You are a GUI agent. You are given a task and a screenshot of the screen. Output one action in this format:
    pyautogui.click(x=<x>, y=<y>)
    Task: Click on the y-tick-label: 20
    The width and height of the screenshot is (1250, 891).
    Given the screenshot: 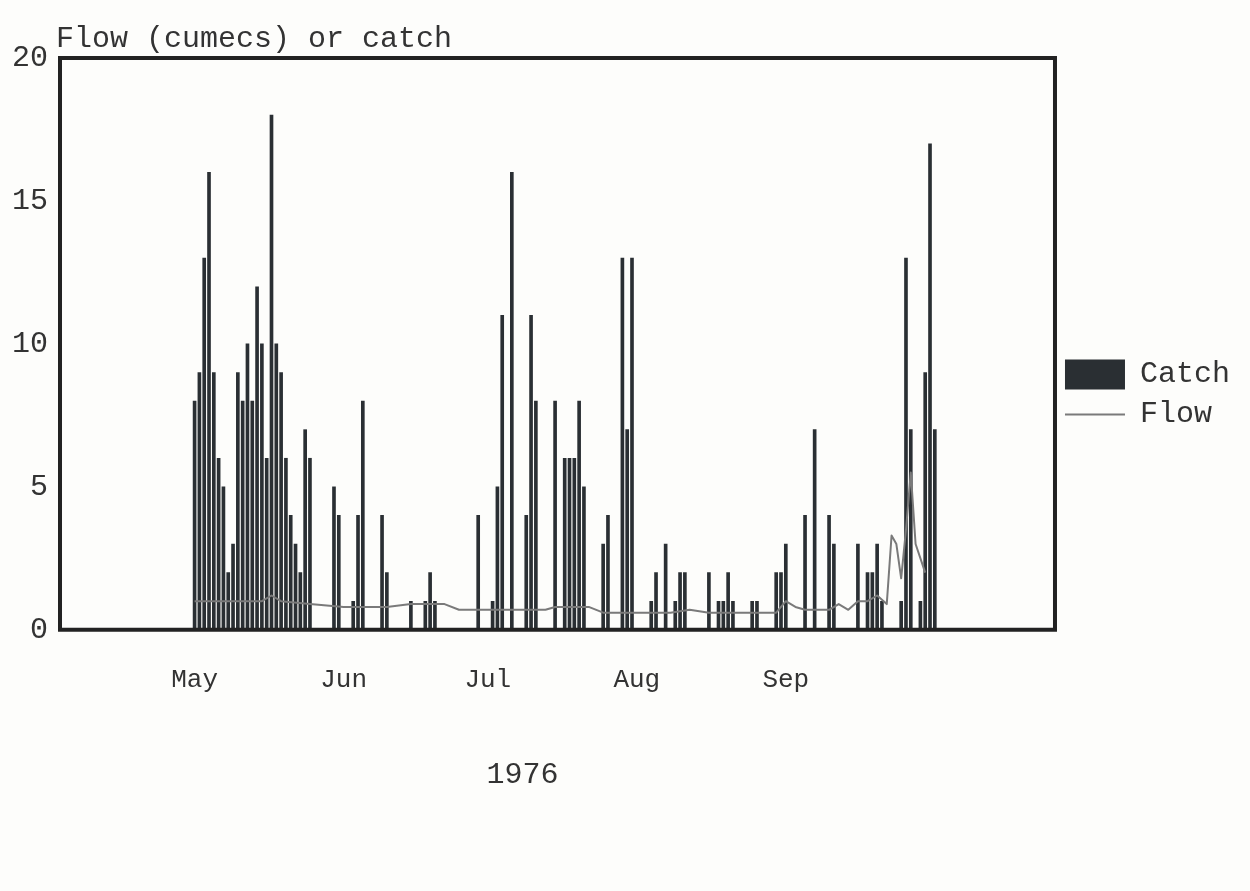 What is the action you would take?
    pyautogui.click(x=30, y=57)
    